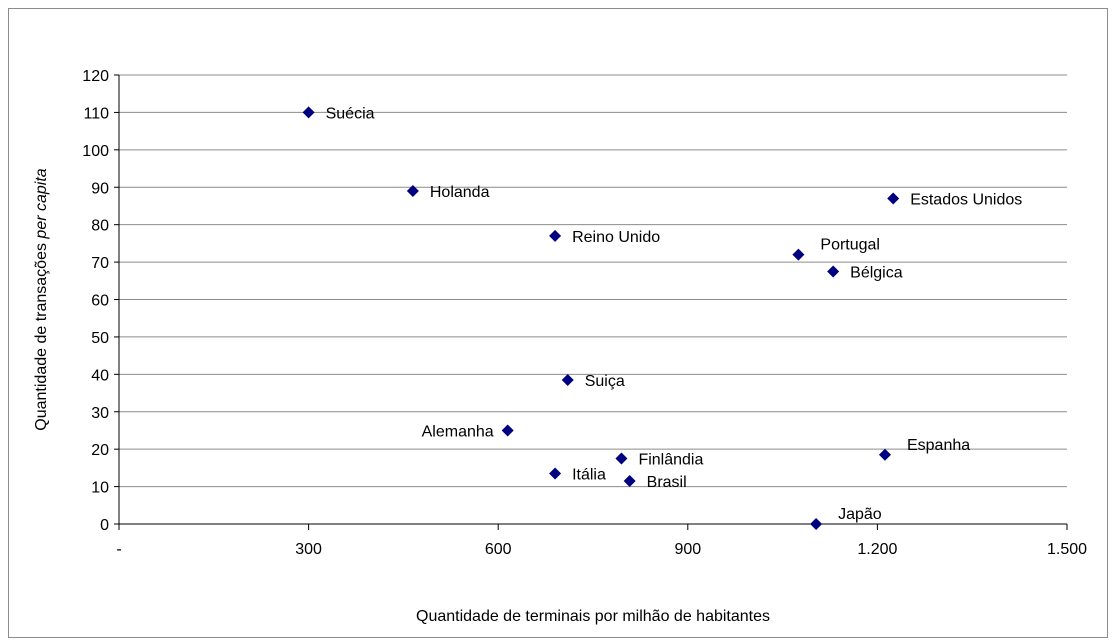 The height and width of the screenshot is (642, 1114). I want to click on y-tick-label: 50, so click(100, 338).